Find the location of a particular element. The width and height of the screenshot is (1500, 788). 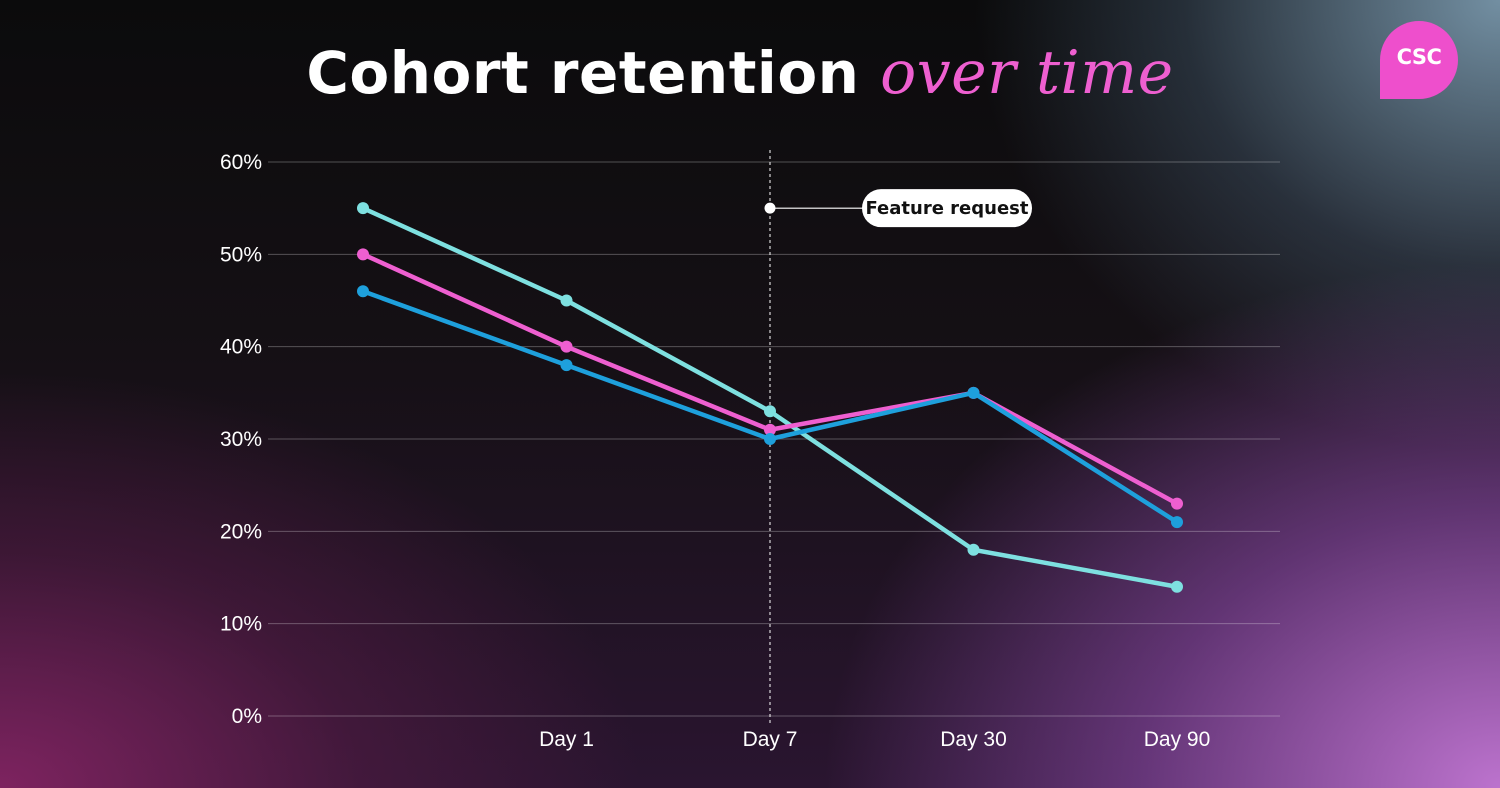

logo-badge-icon is located at coordinates (1419, 60).